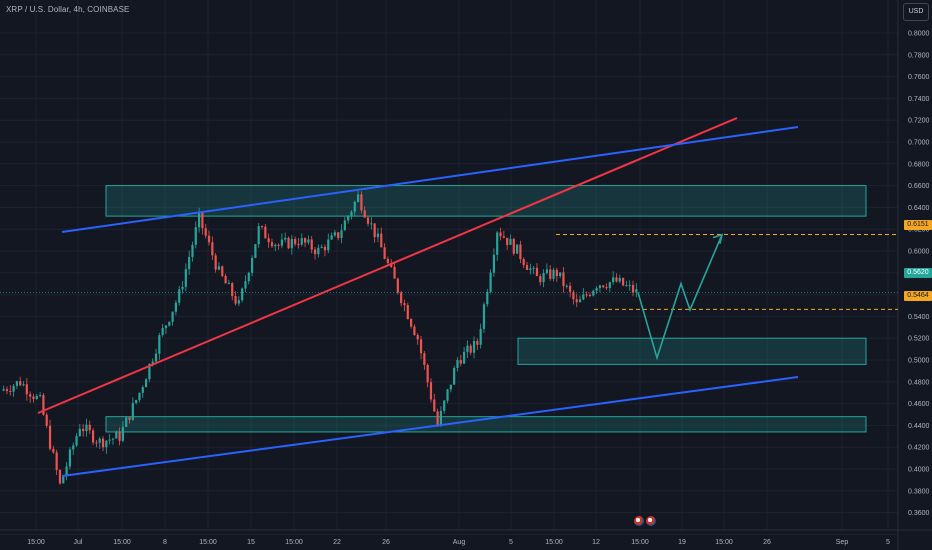  What do you see at coordinates (78, 542) in the screenshot?
I see `time-tick-label: Jul` at bounding box center [78, 542].